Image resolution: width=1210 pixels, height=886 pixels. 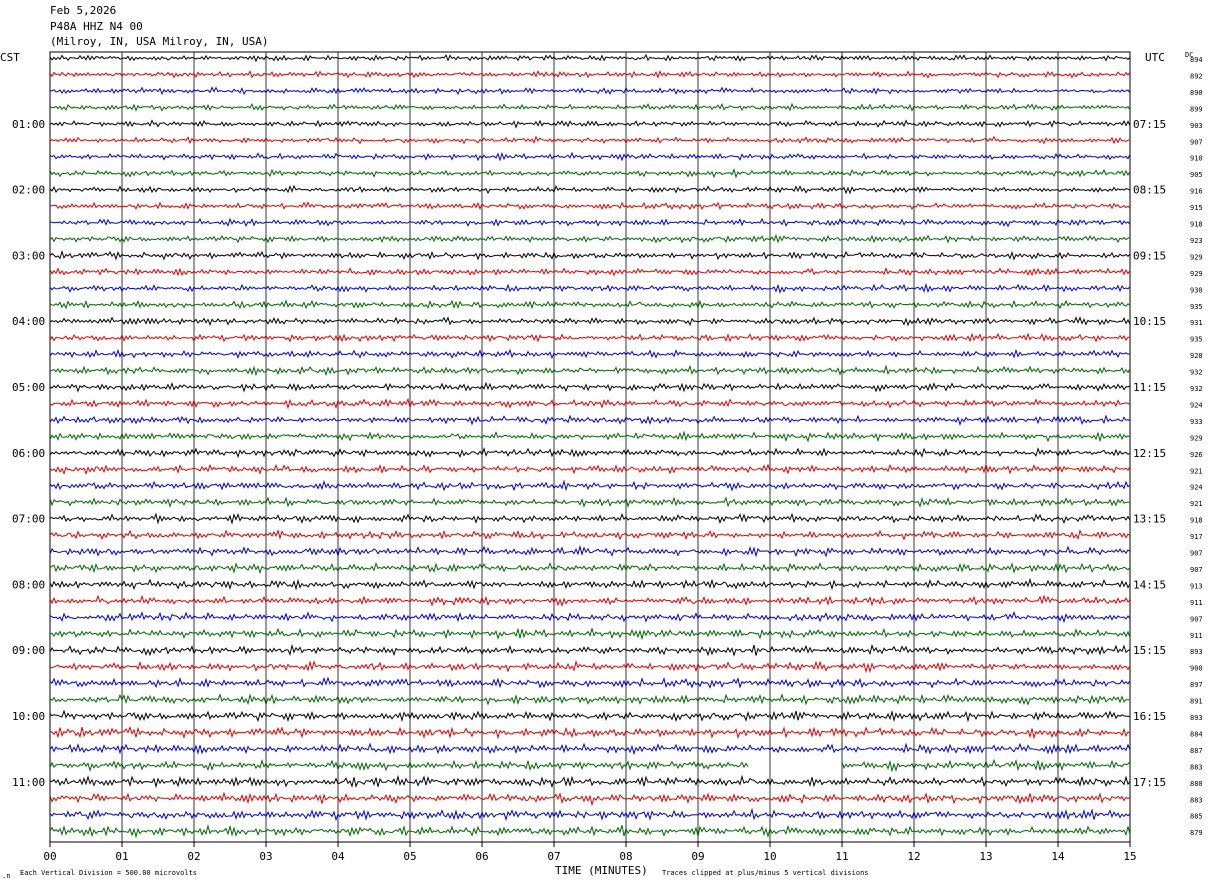 What do you see at coordinates (1196, 126) in the screenshot?
I see `dc-offset-label: 903` at bounding box center [1196, 126].